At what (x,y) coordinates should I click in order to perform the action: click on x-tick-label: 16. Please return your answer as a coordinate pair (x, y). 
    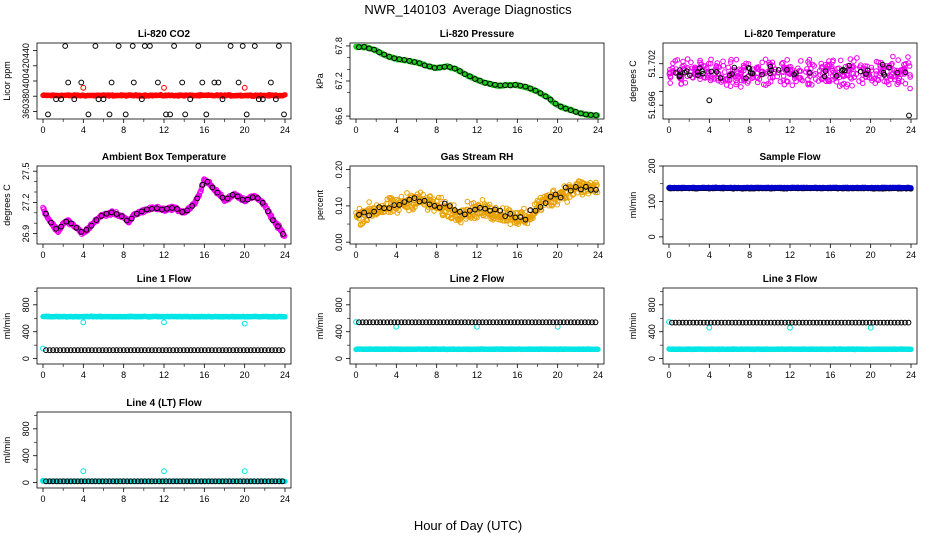
    Looking at the image, I should click on (204, 499).